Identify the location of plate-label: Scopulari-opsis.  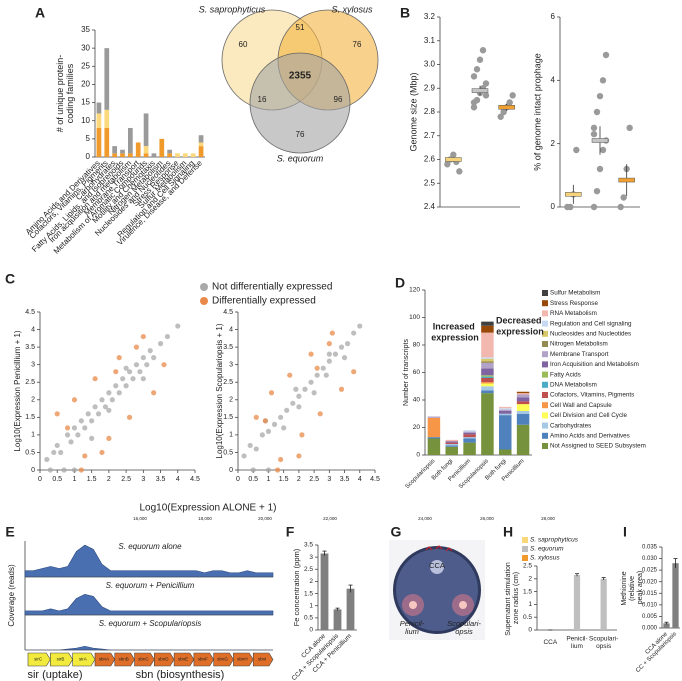
(464, 627).